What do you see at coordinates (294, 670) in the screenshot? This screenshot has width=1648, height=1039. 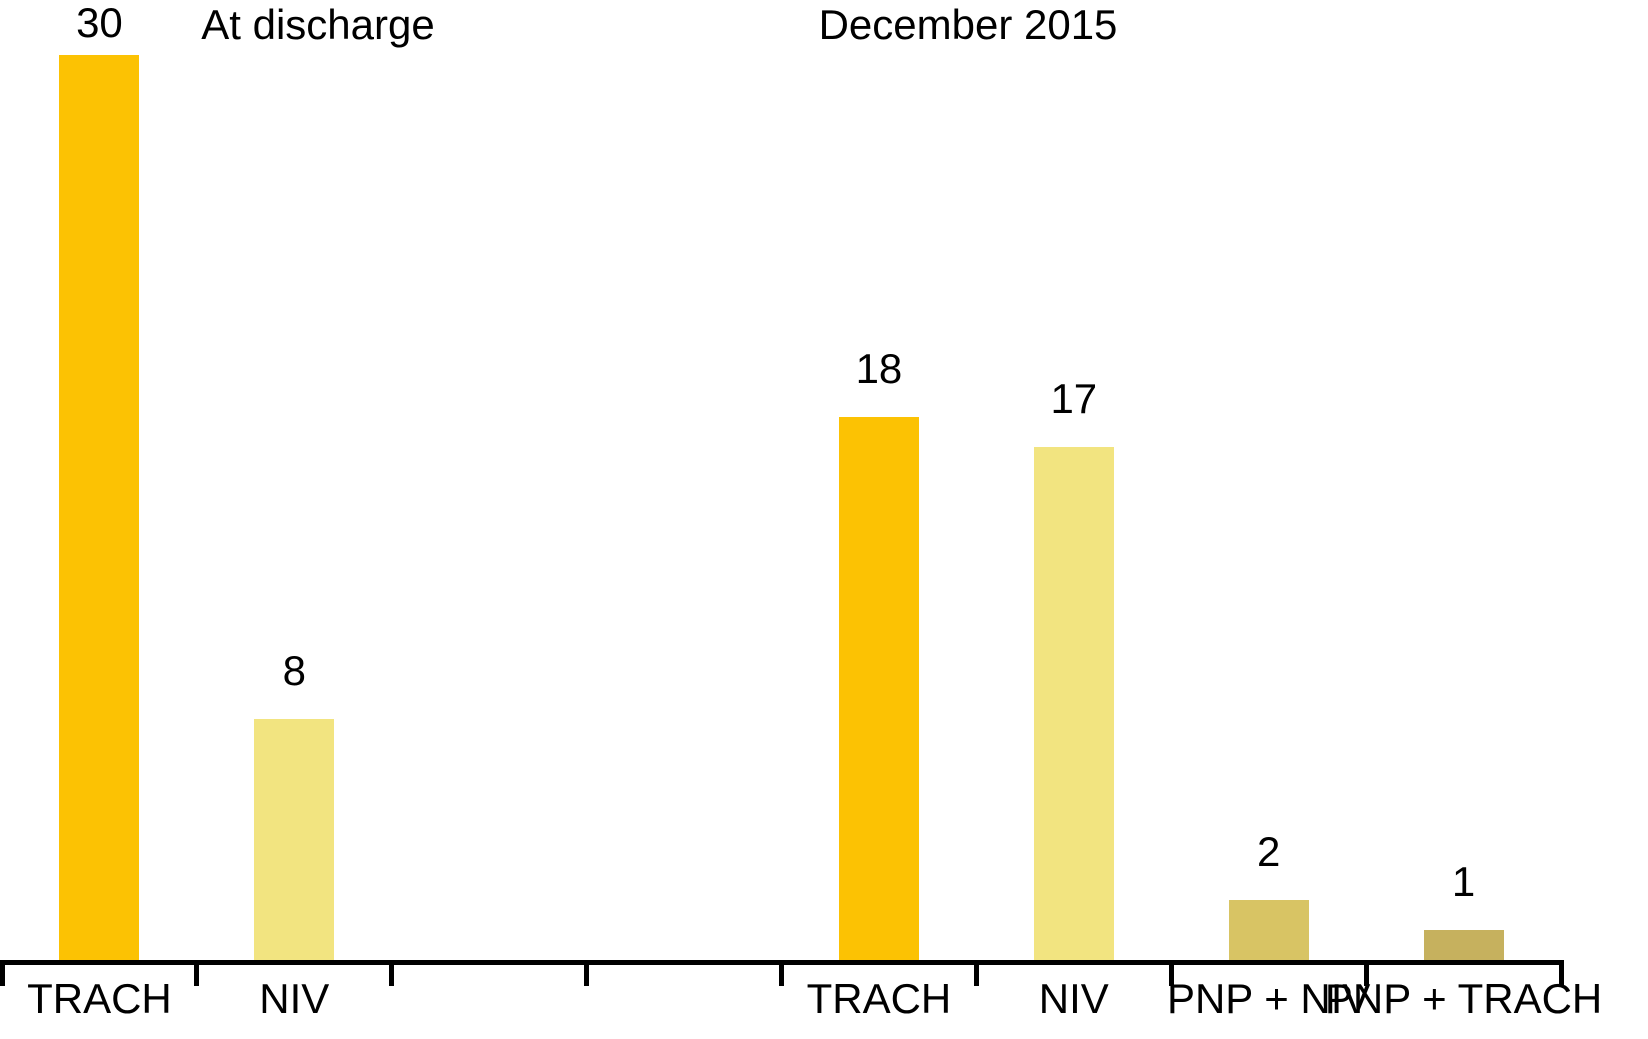 I see `bar-value-label: 8` at bounding box center [294, 670].